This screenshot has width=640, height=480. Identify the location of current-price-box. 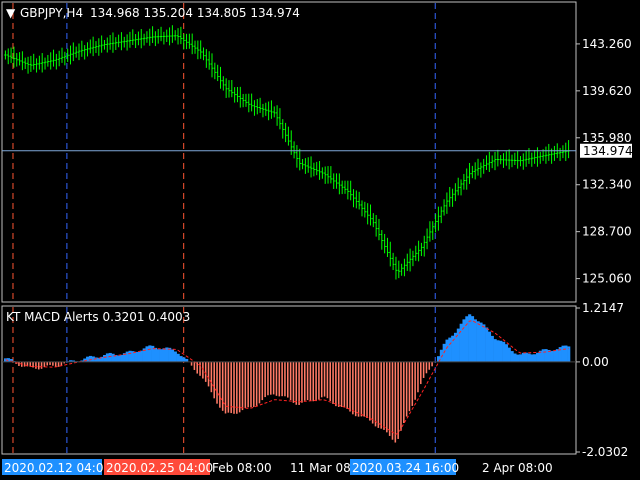
(606, 150).